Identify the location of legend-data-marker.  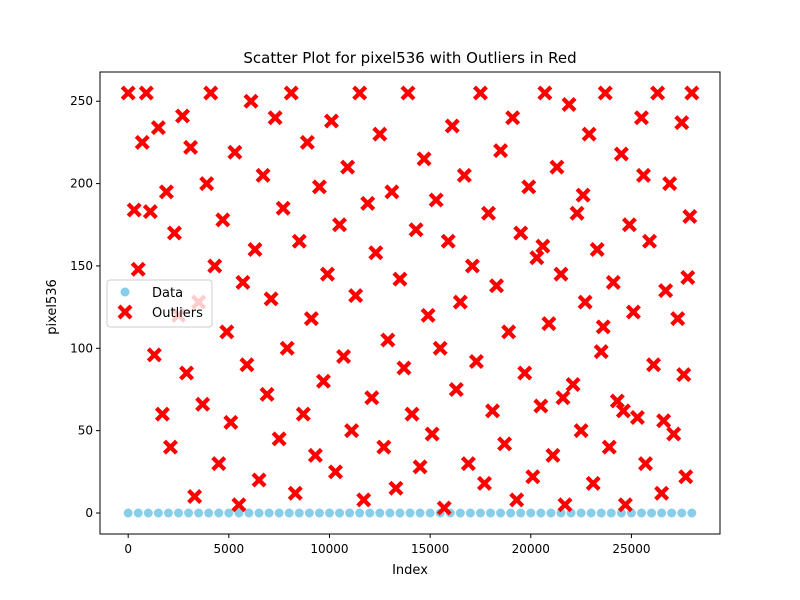
(125, 292).